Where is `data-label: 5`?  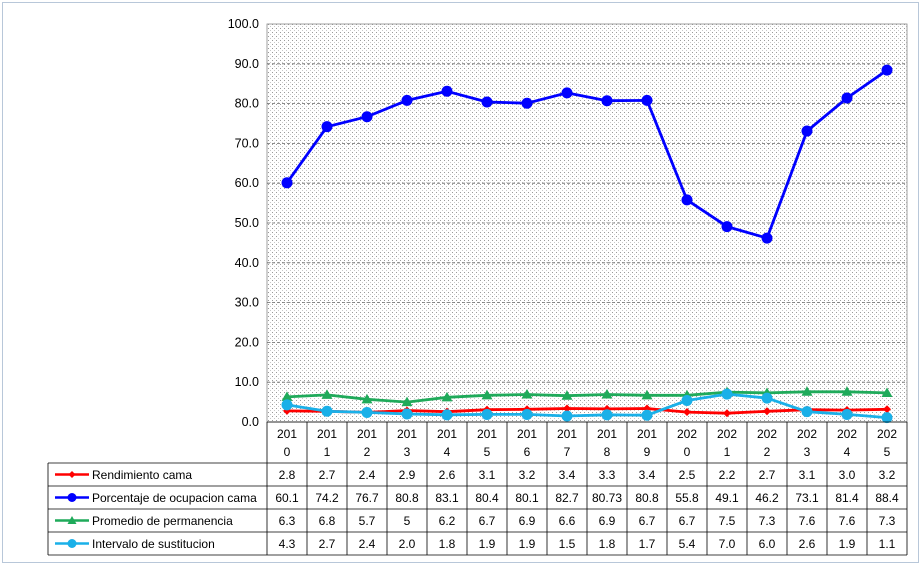
data-label: 5 is located at coordinates (407, 521).